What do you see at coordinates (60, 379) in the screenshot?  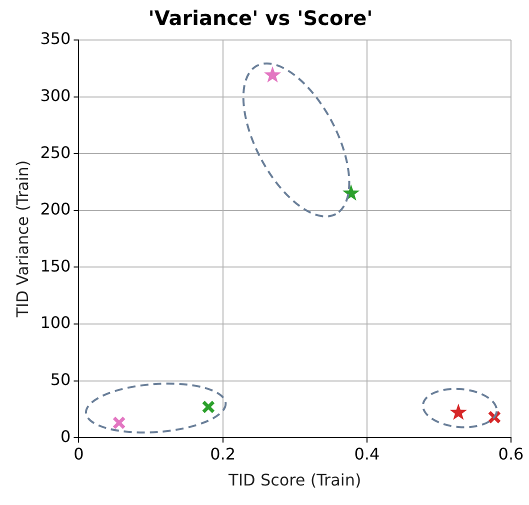 I see `y-tick-label: 50` at bounding box center [60, 379].